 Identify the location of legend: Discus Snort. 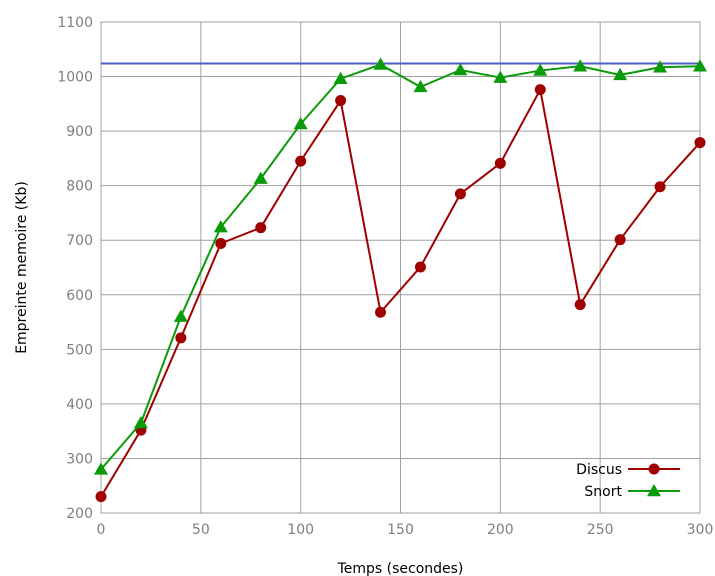
(628, 481).